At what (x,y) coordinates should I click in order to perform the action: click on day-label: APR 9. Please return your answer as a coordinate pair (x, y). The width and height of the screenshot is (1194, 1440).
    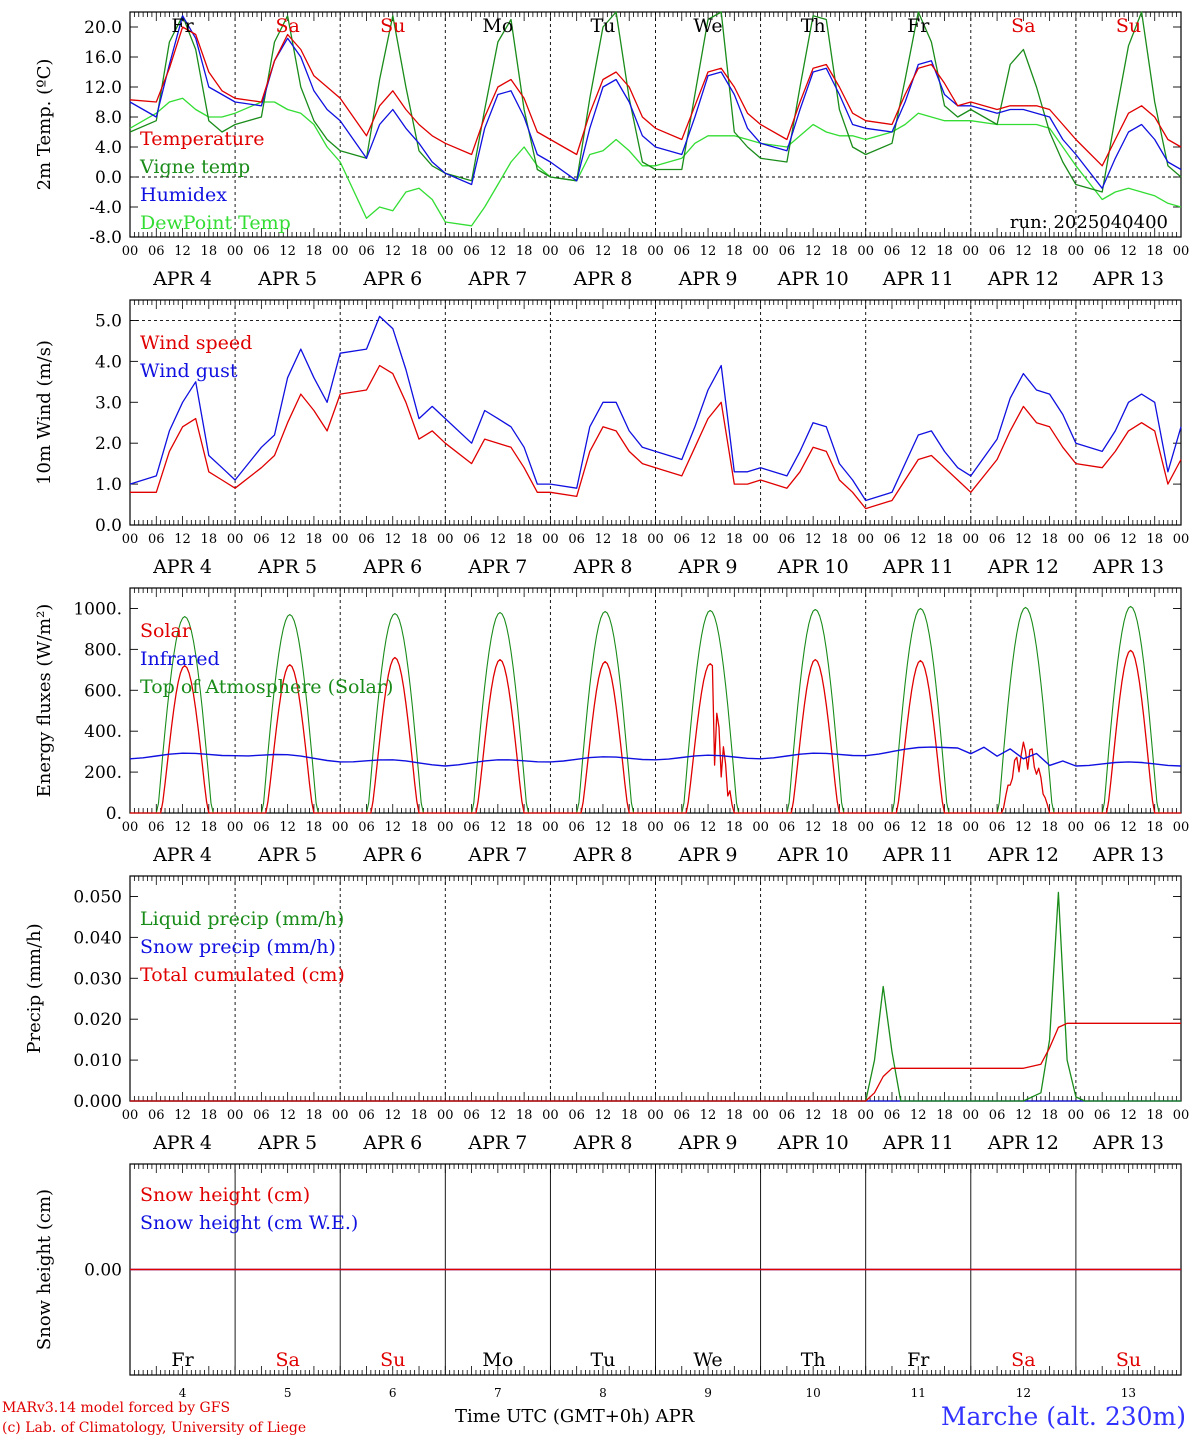
    Looking at the image, I should click on (708, 567).